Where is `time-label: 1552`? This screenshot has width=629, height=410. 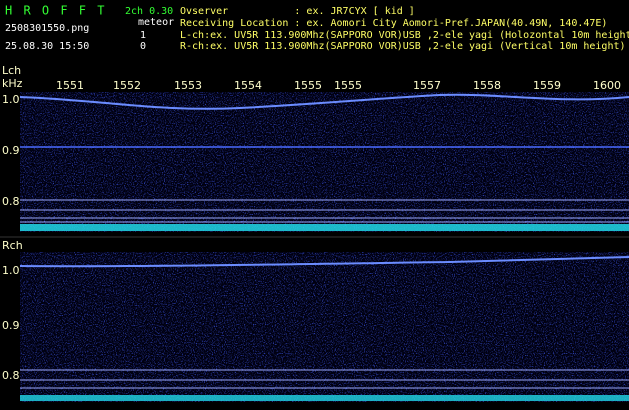 time-label: 1552 is located at coordinates (127, 85).